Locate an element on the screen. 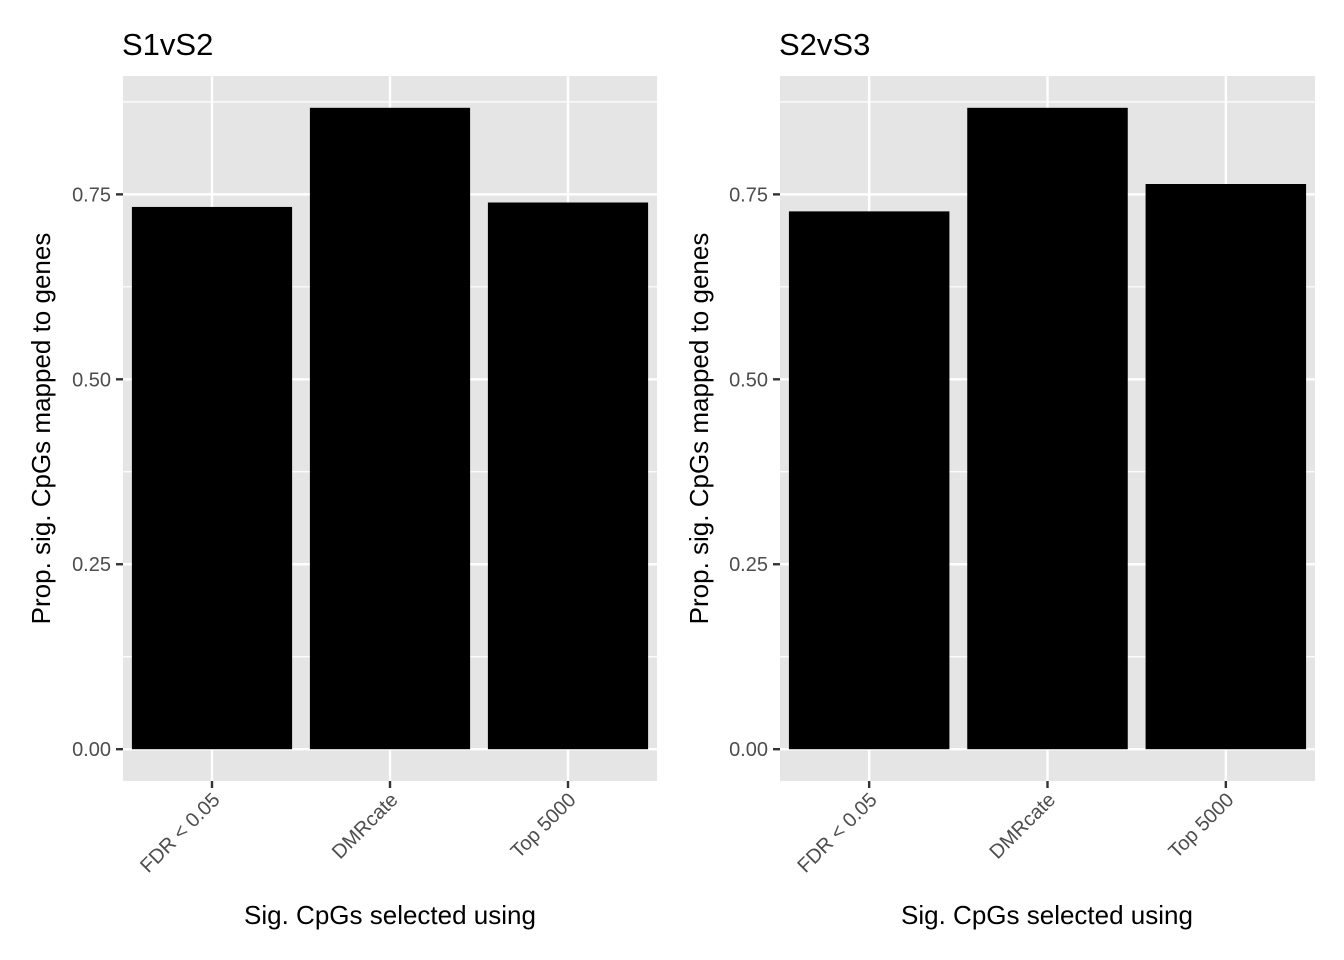 This screenshot has width=1344, height=960. chart-title: S1vS2 is located at coordinates (167, 44).